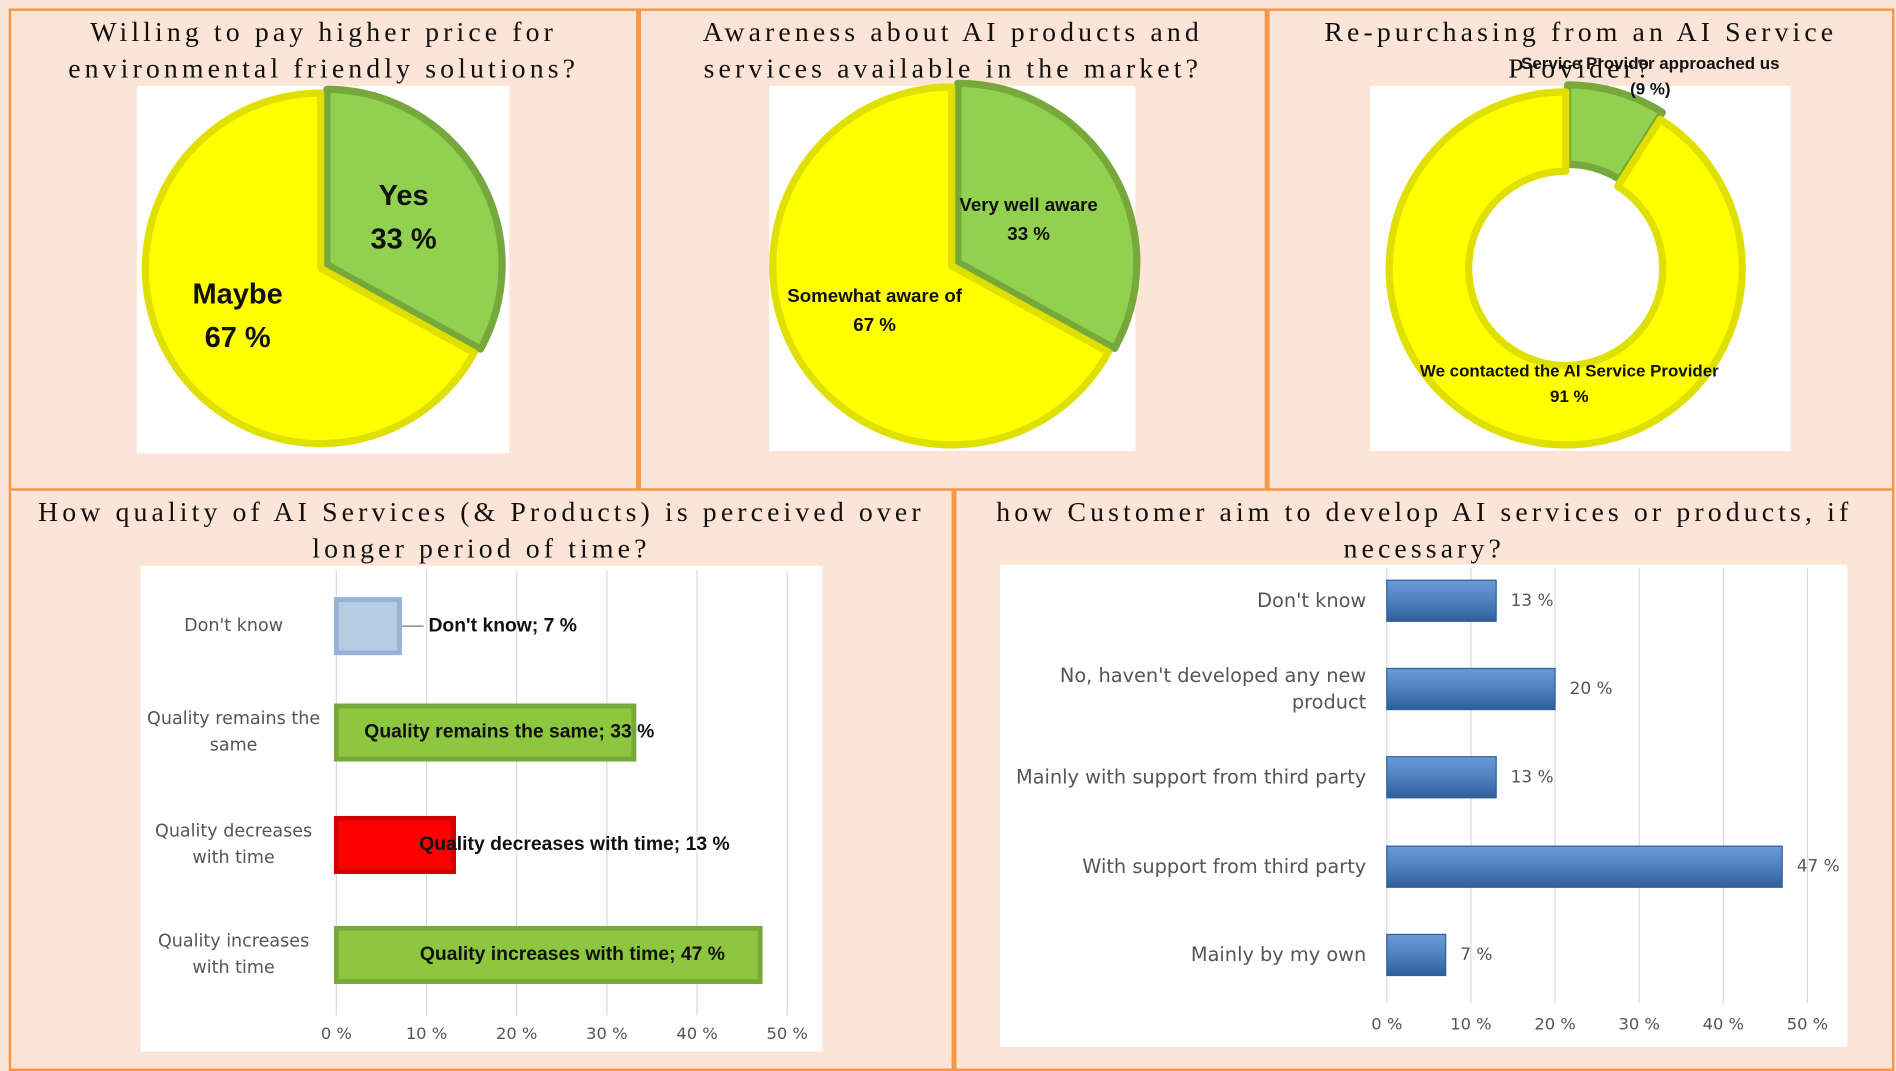 The height and width of the screenshot is (1071, 1896). What do you see at coordinates (1650, 63) in the screenshot?
I see `slice-label: Service Provider approached us` at bounding box center [1650, 63].